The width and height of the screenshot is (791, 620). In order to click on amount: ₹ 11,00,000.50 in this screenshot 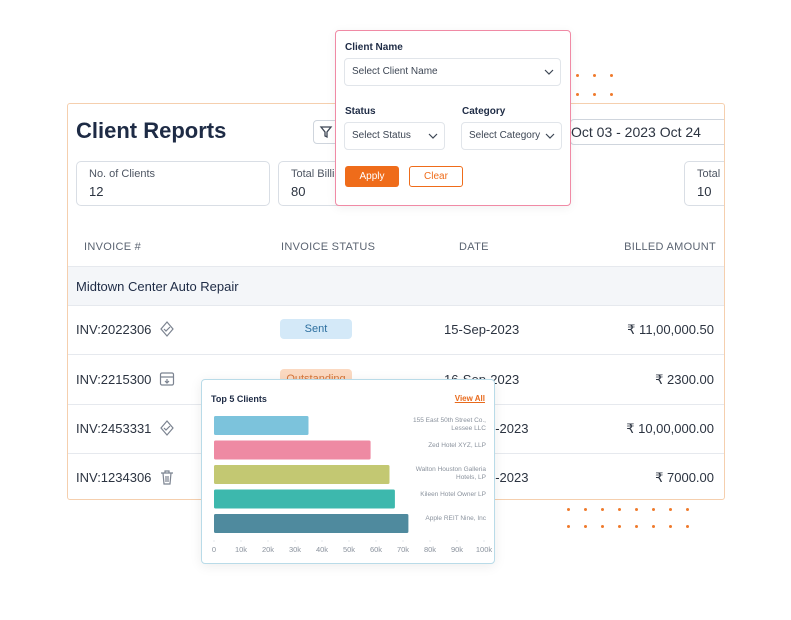, I will do `click(670, 329)`.